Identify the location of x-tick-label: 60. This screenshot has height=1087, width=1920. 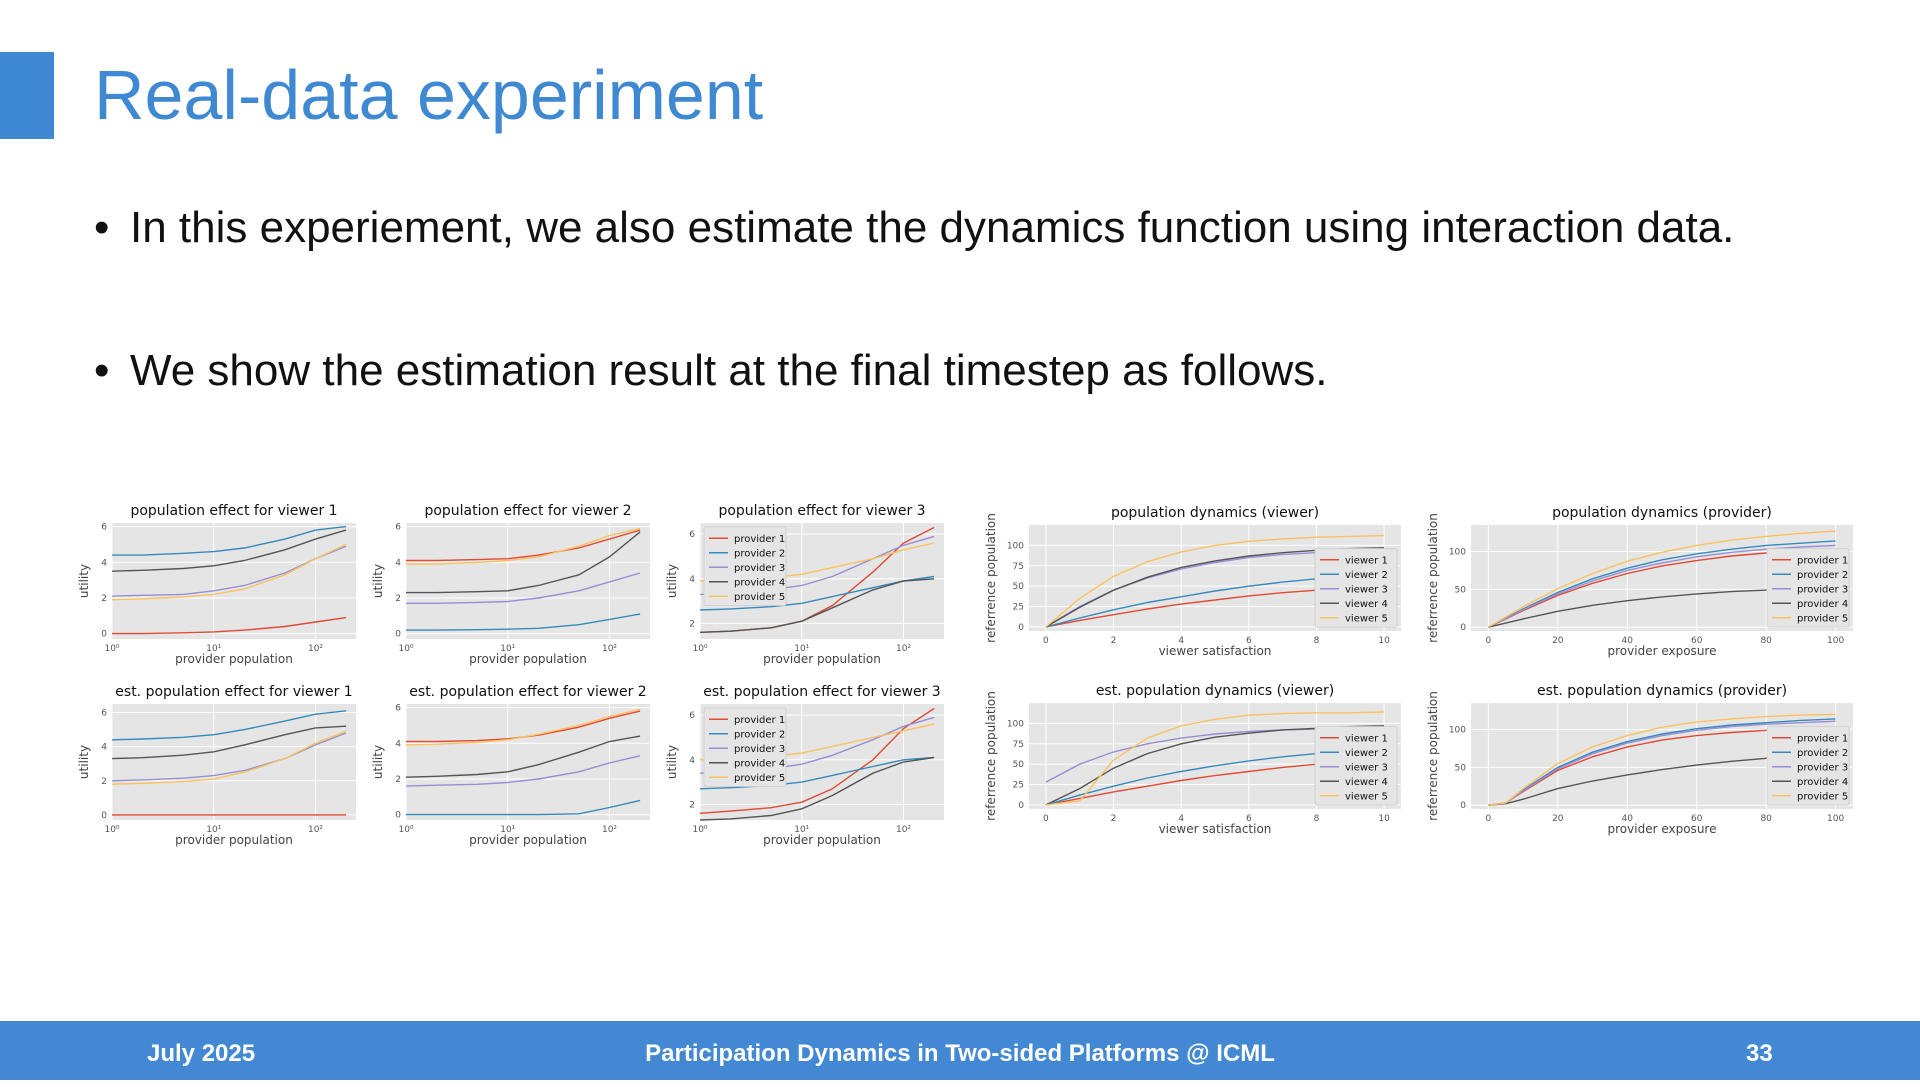
(1697, 641).